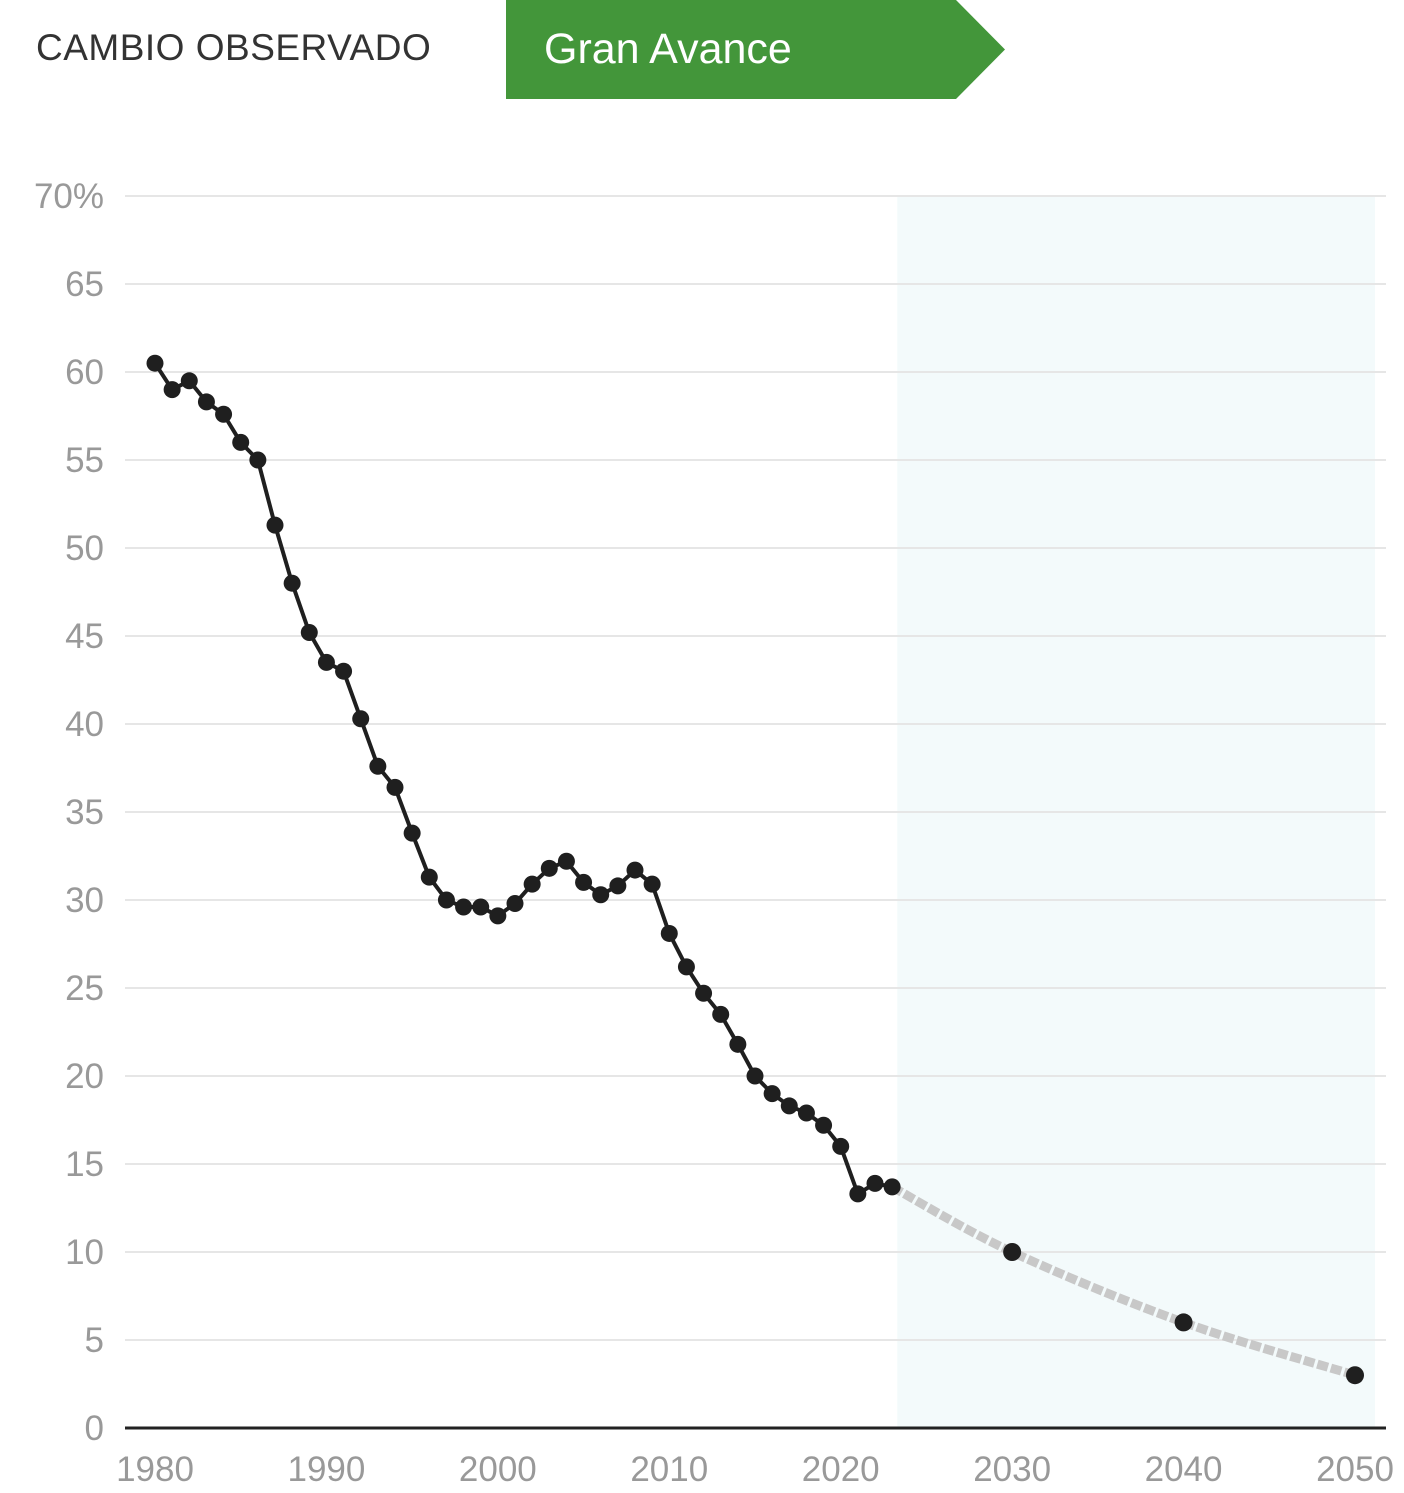 Image resolution: width=1404 pixels, height=1493 pixels. What do you see at coordinates (84, 724) in the screenshot?
I see `y-tick-label: 40` at bounding box center [84, 724].